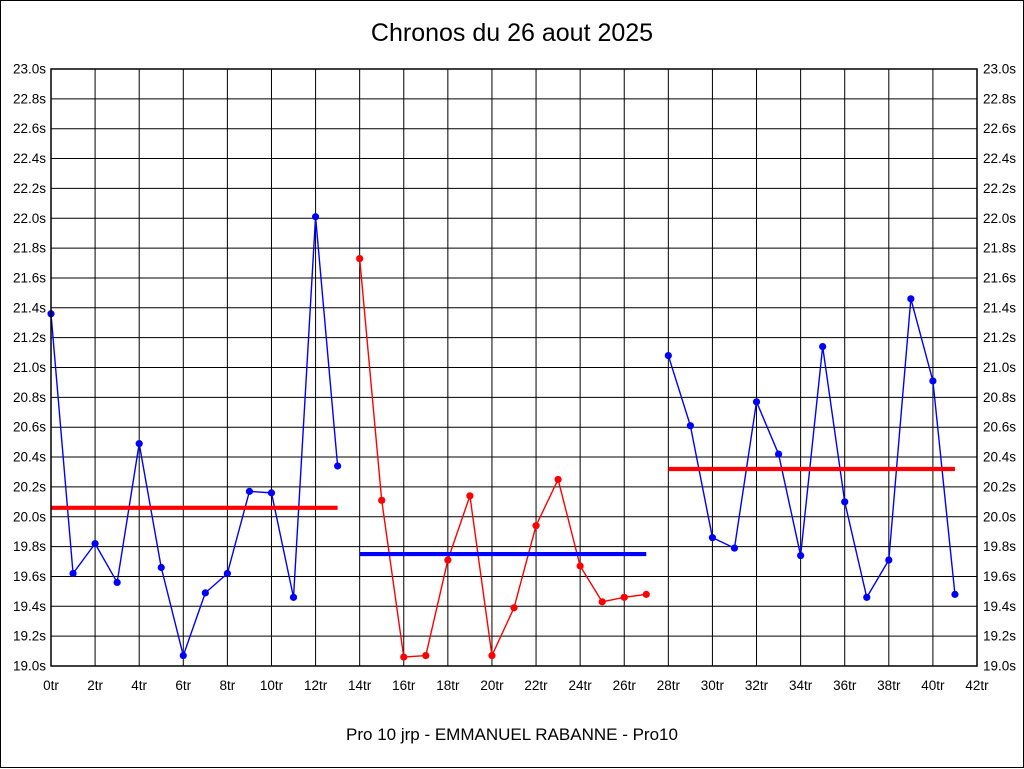 The width and height of the screenshot is (1024, 769). What do you see at coordinates (29, 128) in the screenshot?
I see `y-axis-tick-label-left: 22.6s` at bounding box center [29, 128].